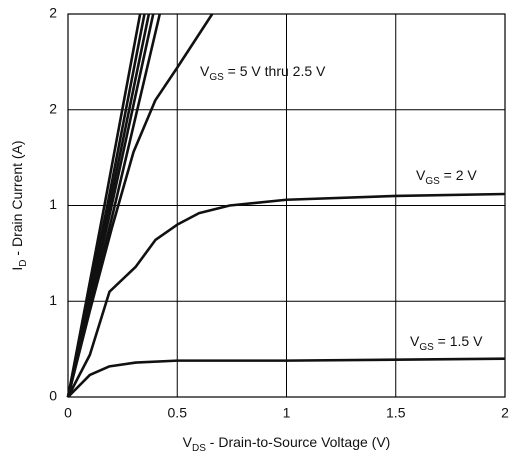 This screenshot has height=458, width=510. Describe the element at coordinates (458, 341) in the screenshot. I see `annotation-part: = 1.5 V` at that location.